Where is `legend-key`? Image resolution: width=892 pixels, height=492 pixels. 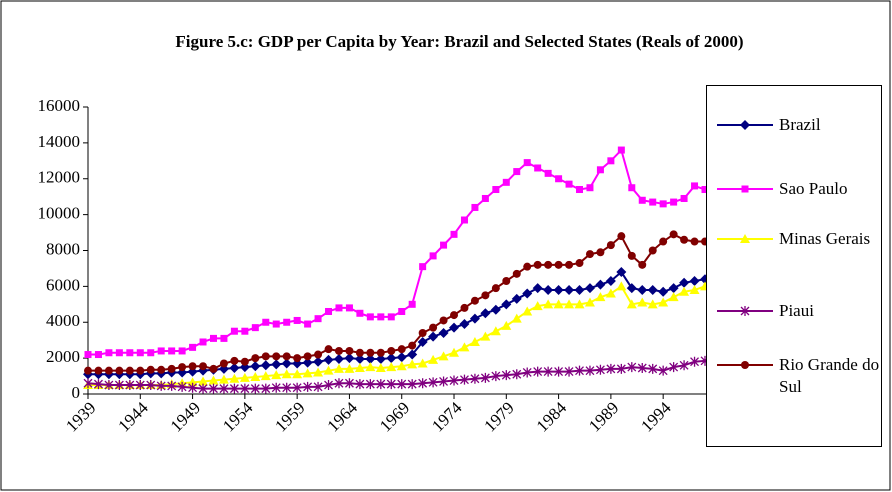
legend-key is located at coordinates (745, 189).